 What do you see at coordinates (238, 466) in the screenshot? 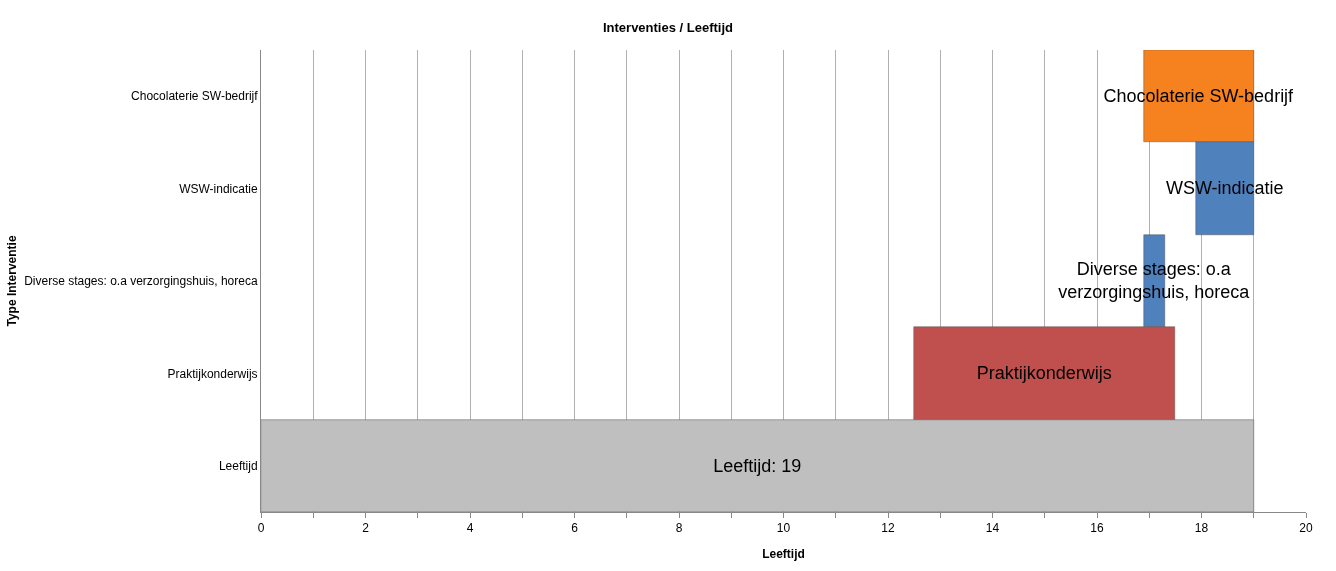
I see `y-tick-label: Leeftijd` at bounding box center [238, 466].